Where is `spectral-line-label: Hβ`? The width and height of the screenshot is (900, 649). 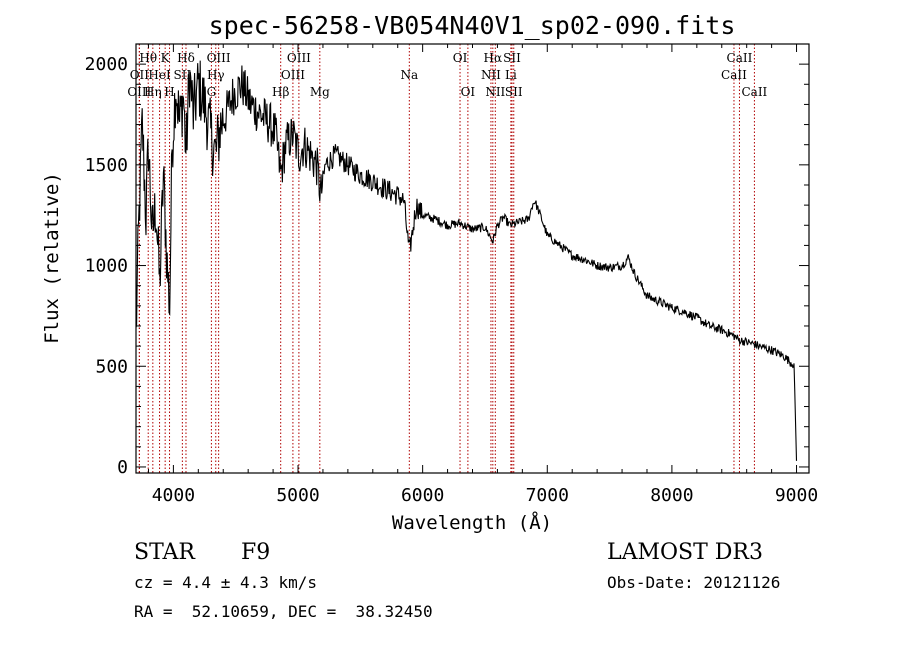
spectral-line-label: Hβ is located at coordinates (280, 92).